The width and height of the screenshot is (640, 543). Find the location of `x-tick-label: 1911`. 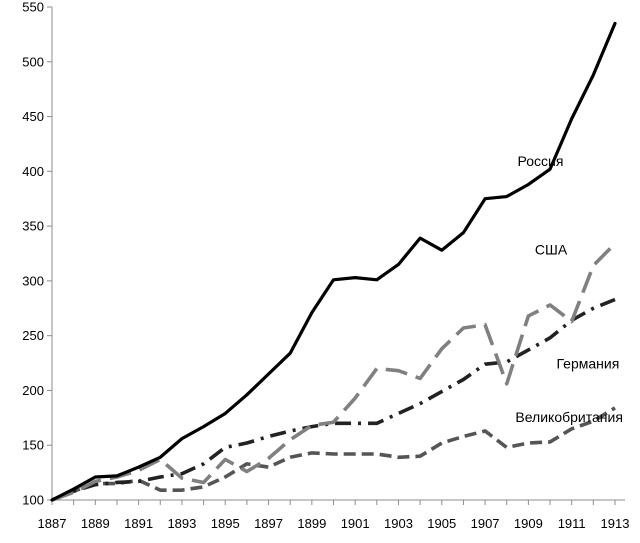

x-tick-label: 1911 is located at coordinates (572, 523).